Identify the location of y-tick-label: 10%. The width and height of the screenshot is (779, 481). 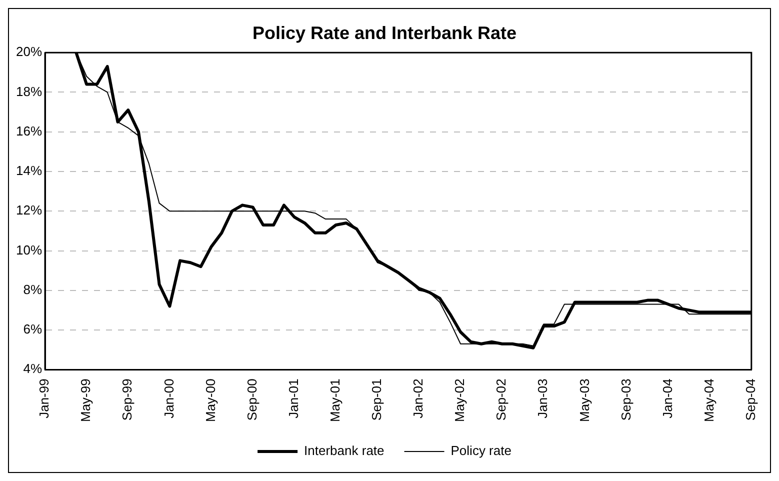
(29, 250).